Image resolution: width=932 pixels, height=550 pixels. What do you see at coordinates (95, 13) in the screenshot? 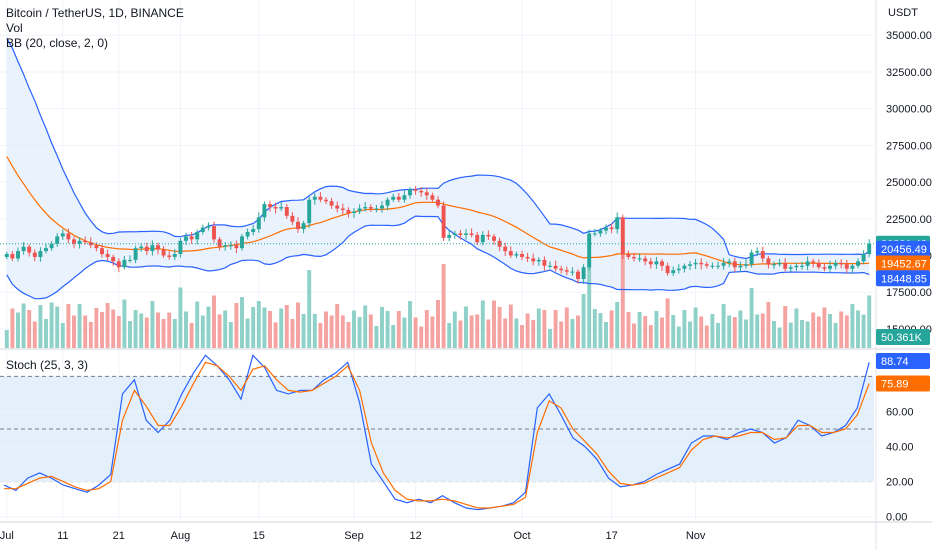
I see `symbol-title: Bitcoin / TetherUS, 1D, BINANCE` at bounding box center [95, 13].